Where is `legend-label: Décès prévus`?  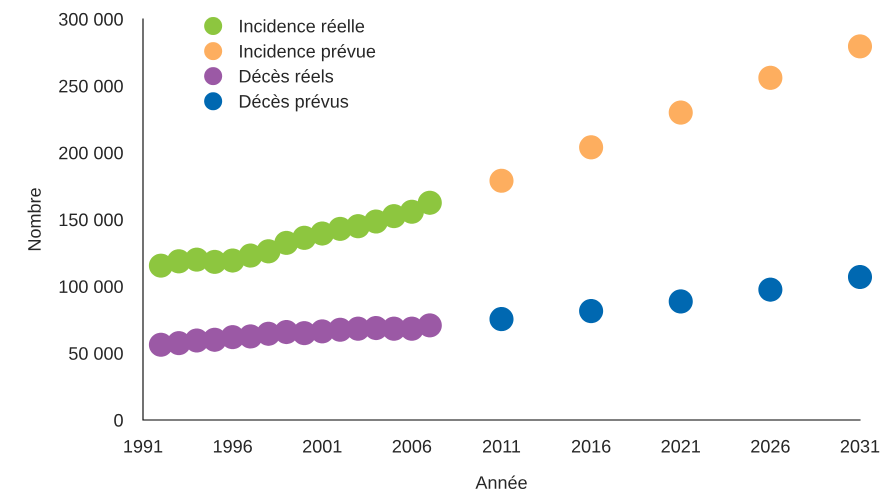
legend-label: Décès prévus is located at coordinates (294, 103).